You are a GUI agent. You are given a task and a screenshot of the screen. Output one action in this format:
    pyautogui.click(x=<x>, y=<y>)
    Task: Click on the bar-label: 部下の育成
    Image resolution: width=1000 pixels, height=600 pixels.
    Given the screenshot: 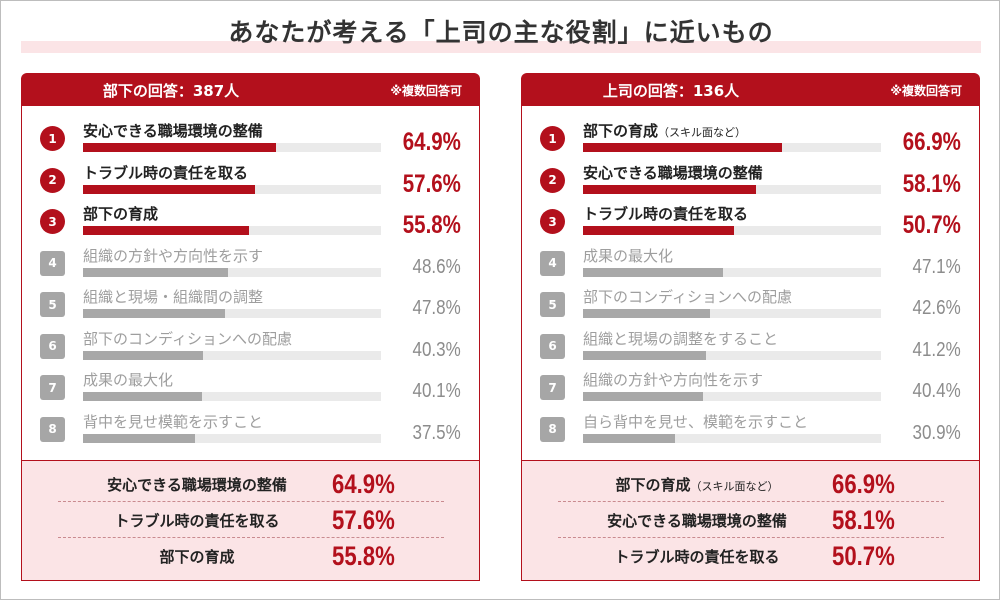 What is the action you would take?
    pyautogui.click(x=120, y=213)
    